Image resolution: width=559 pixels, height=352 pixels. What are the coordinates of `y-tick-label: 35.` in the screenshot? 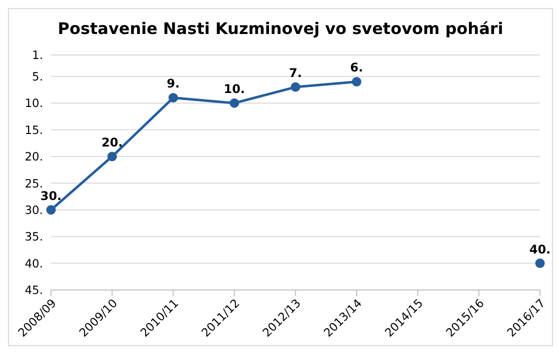 It's located at (33, 237).